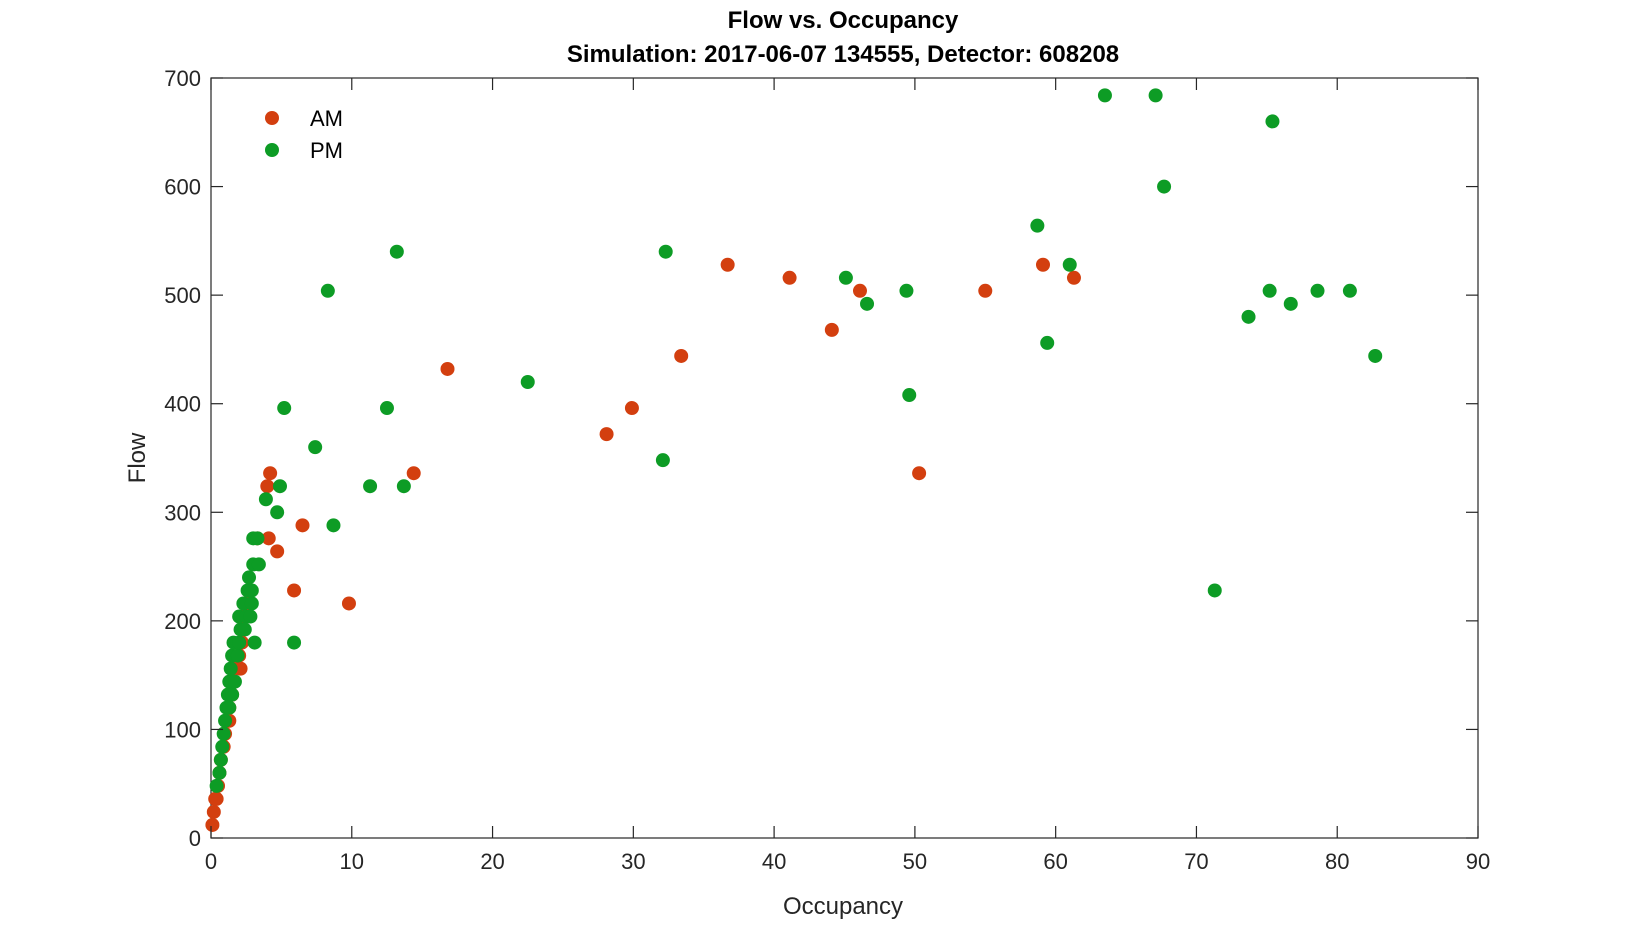 Image resolution: width=1625 pixels, height=938 pixels. Describe the element at coordinates (326, 118) in the screenshot. I see `legend-label-am: AM` at that location.